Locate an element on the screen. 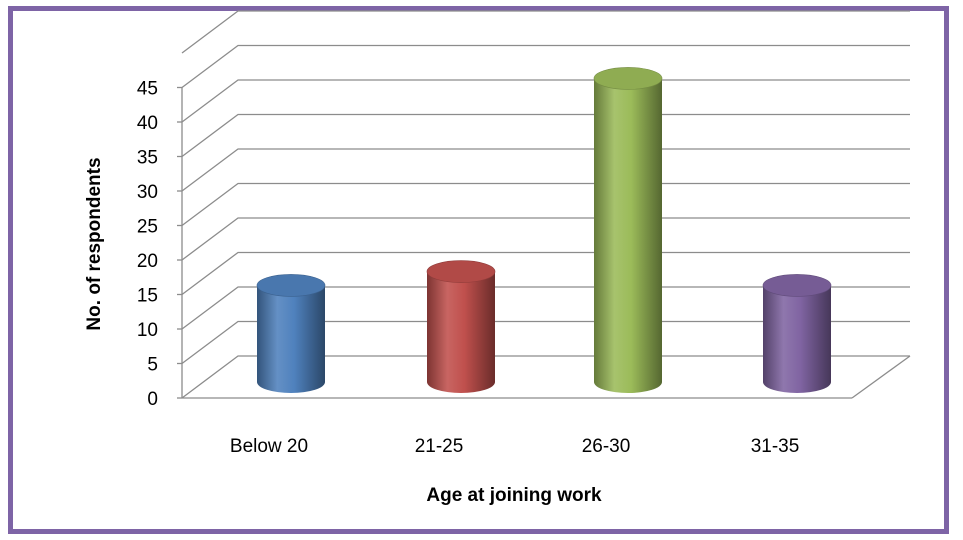 The height and width of the screenshot is (540, 963). y-tick-label: 35 is located at coordinates (147, 158).